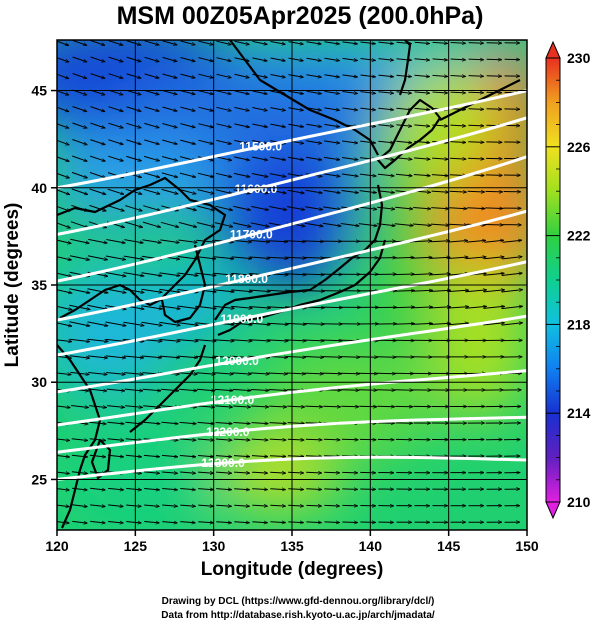 The width and height of the screenshot is (599, 625). What do you see at coordinates (12, 285) in the screenshot?
I see `y-axis-label: Latitude (degrees)` at bounding box center [12, 285].